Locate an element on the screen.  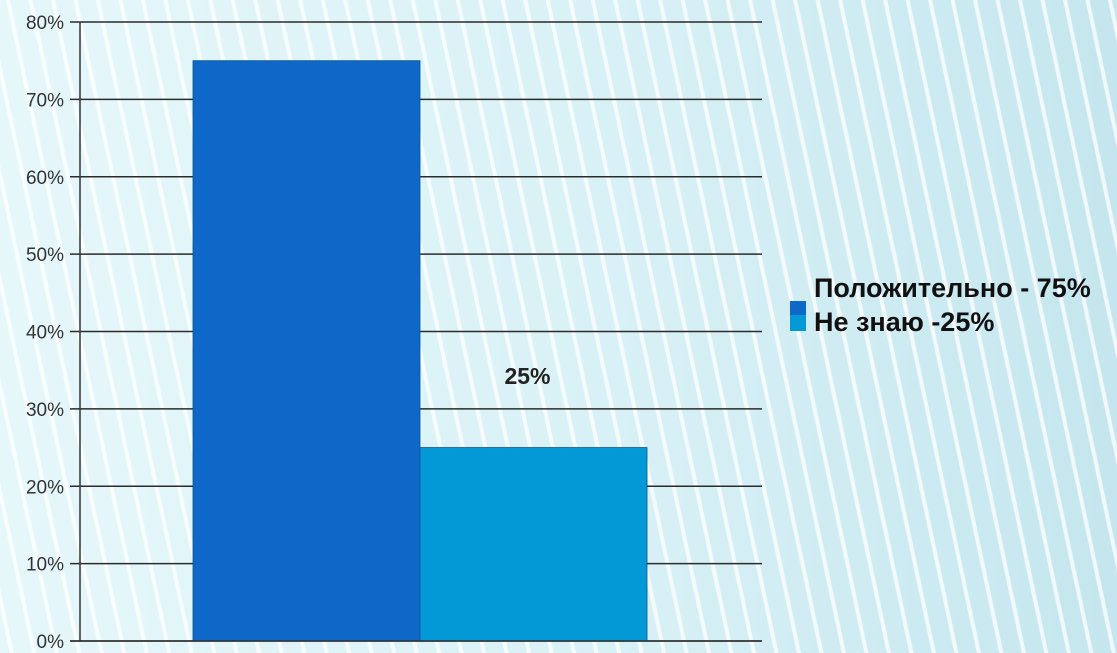
y-tick-label: 0% is located at coordinates (51, 642).